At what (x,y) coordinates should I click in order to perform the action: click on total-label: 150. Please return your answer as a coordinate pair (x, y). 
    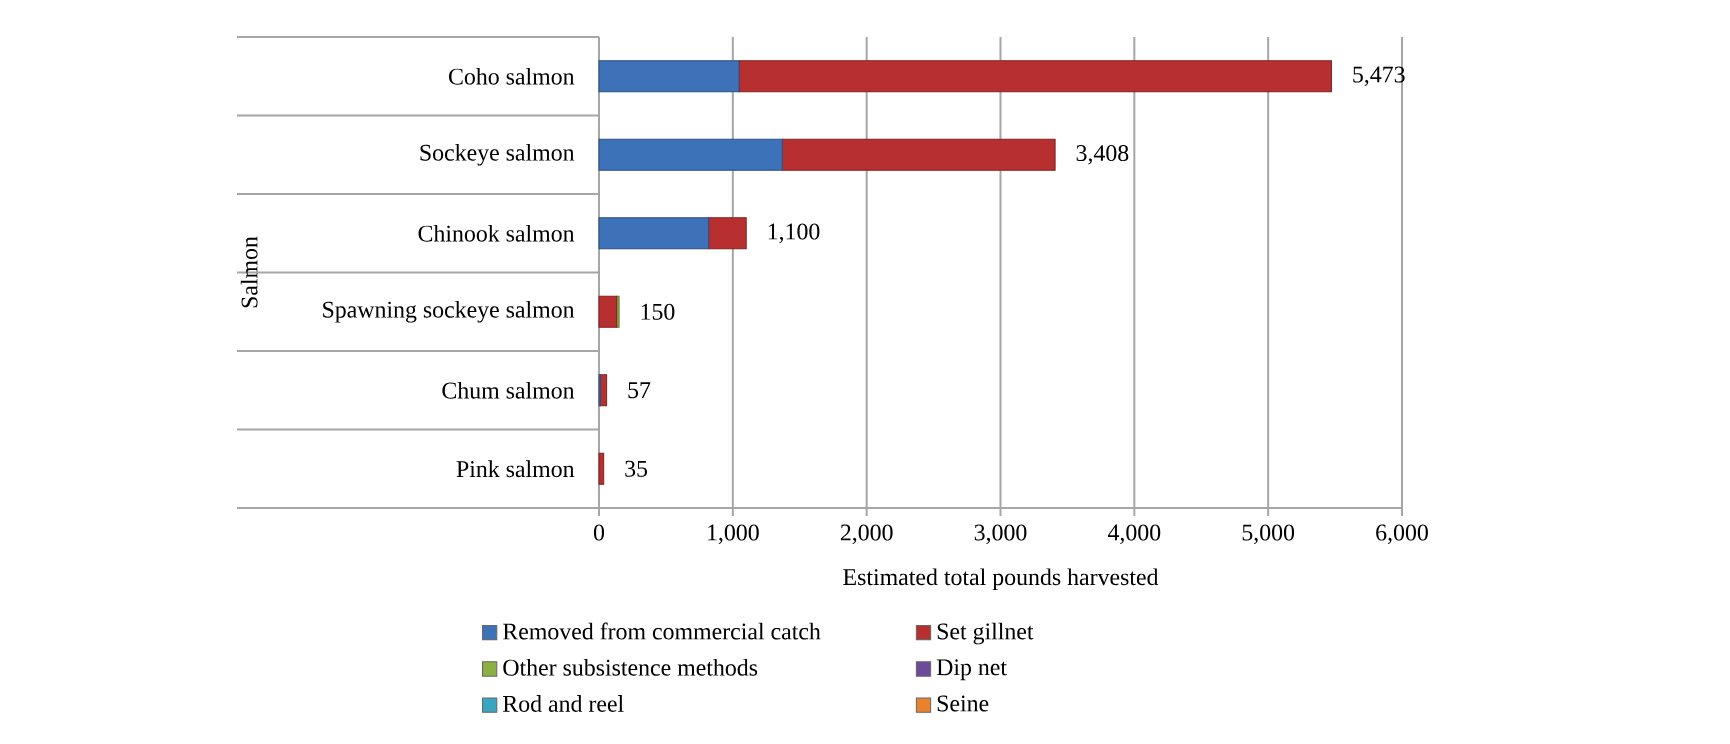
    Looking at the image, I should click on (658, 311).